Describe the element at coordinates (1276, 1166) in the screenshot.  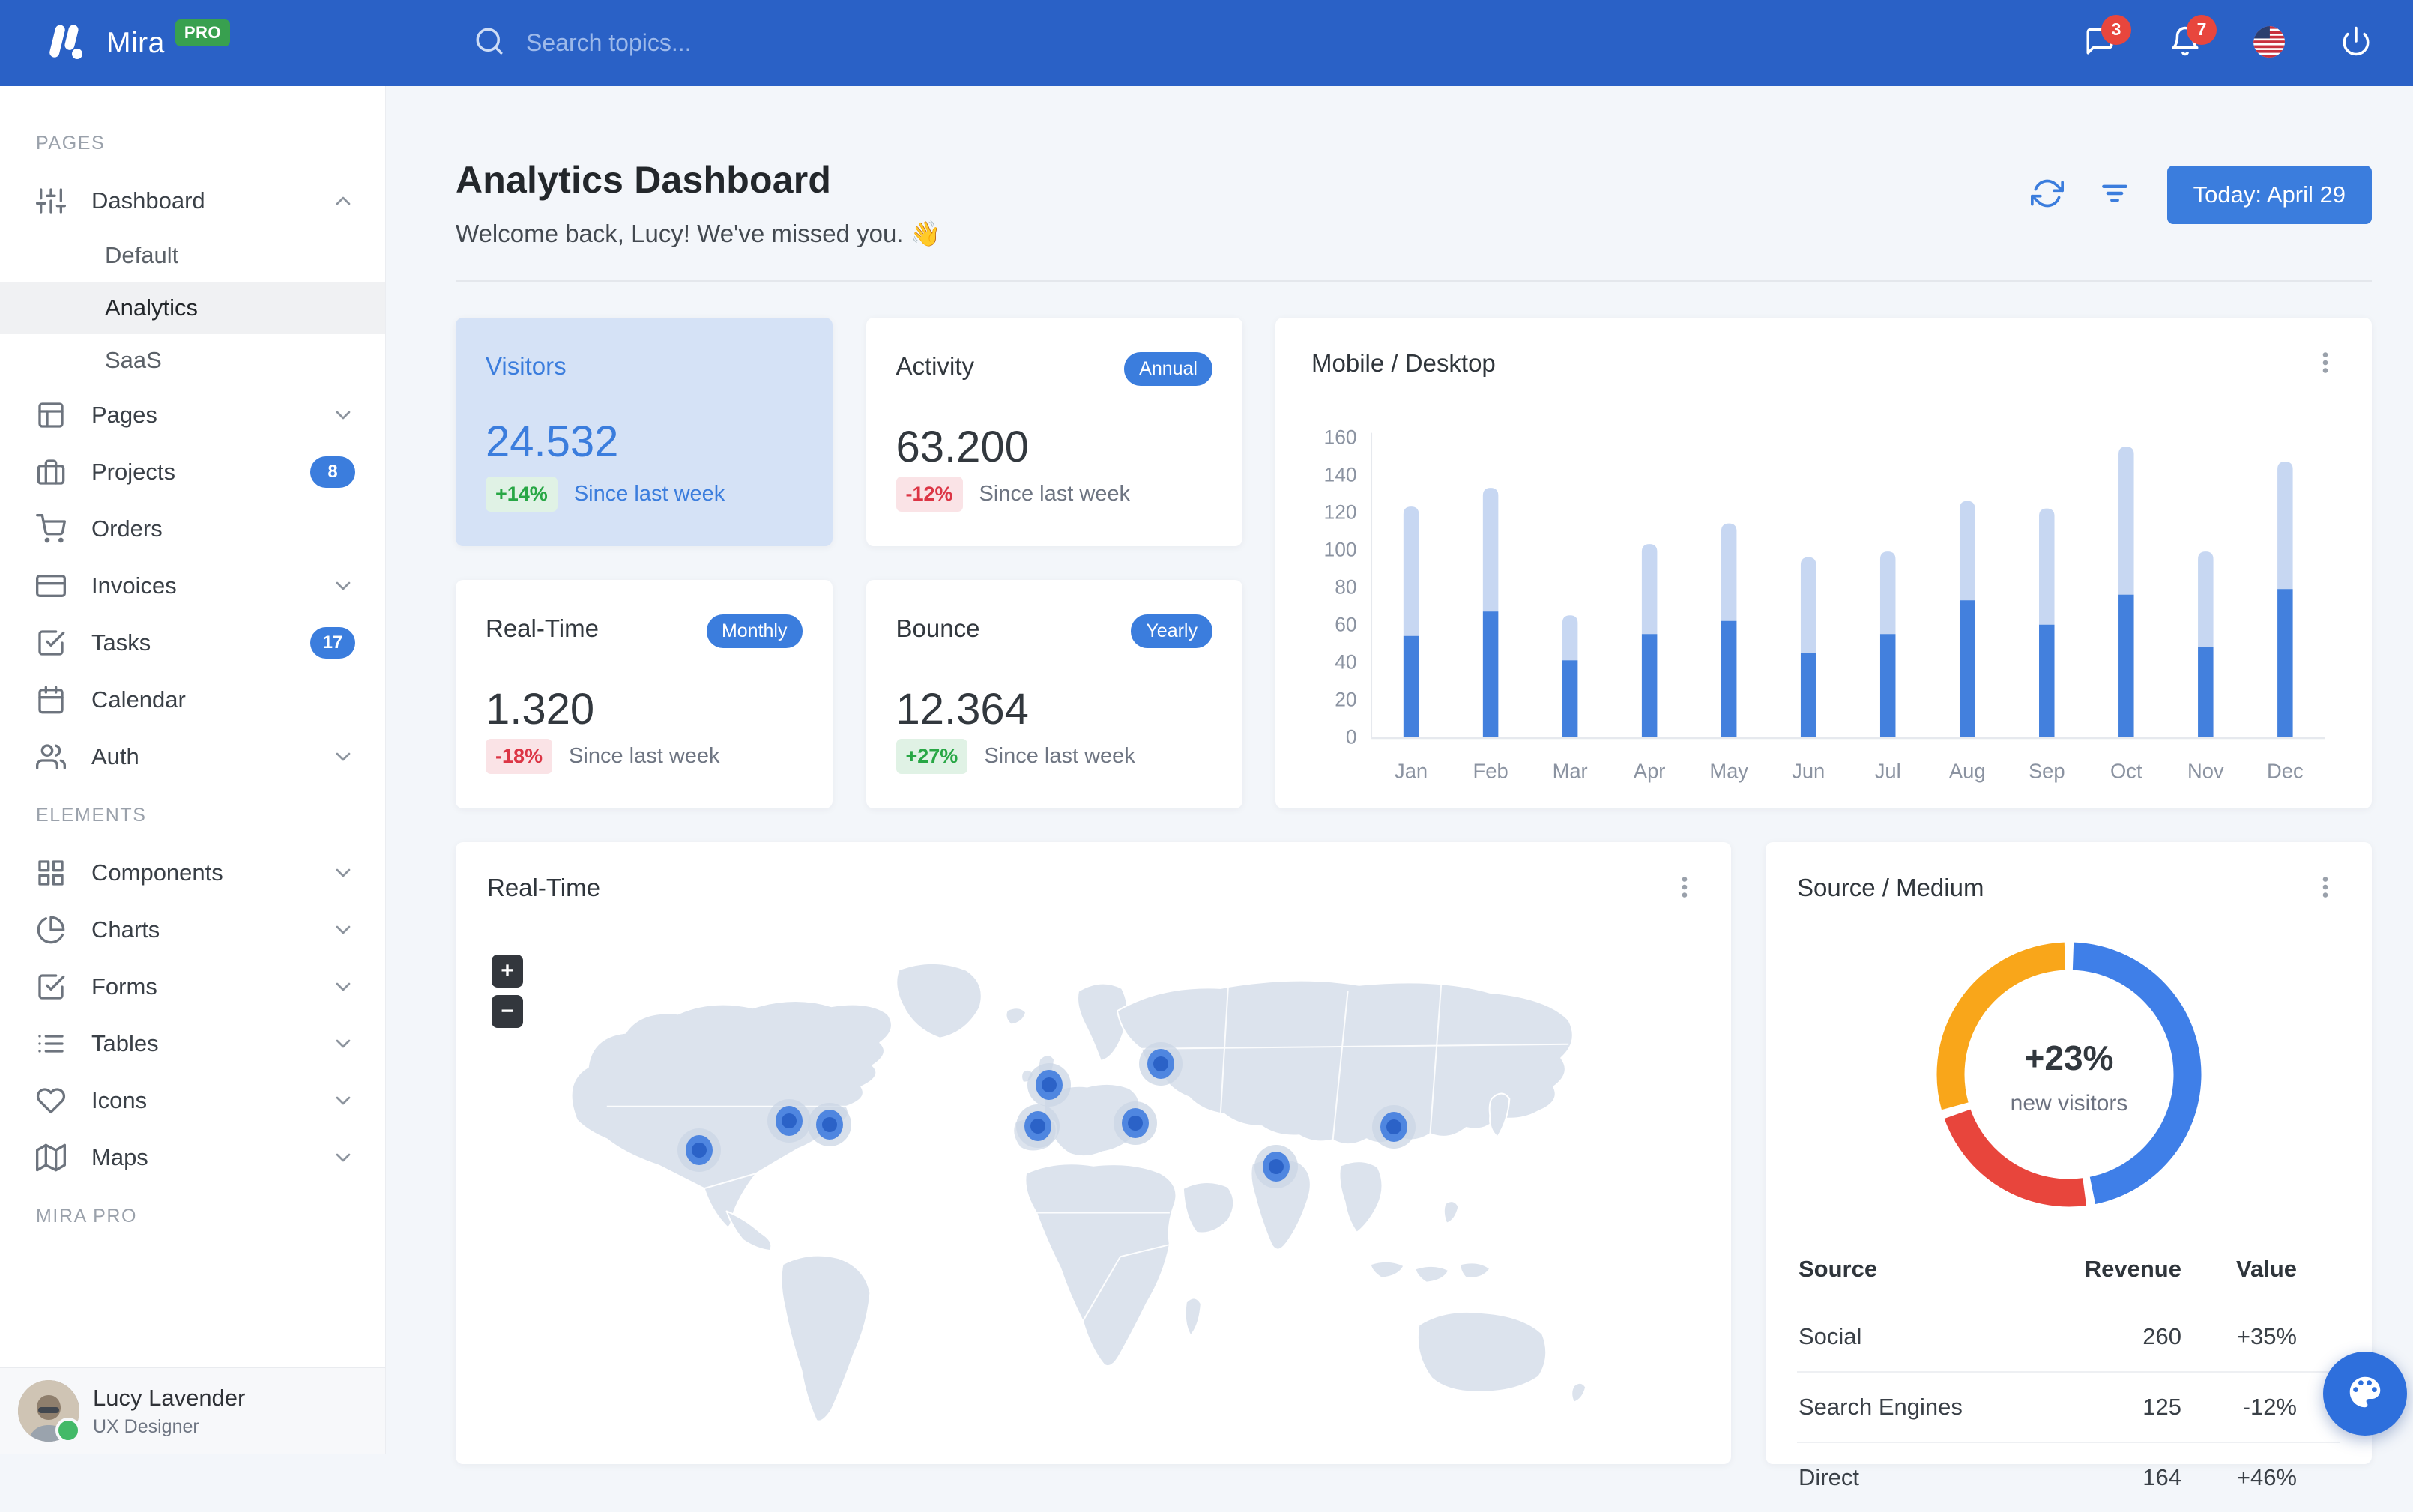
I see `map-marker-new-delhi` at that location.